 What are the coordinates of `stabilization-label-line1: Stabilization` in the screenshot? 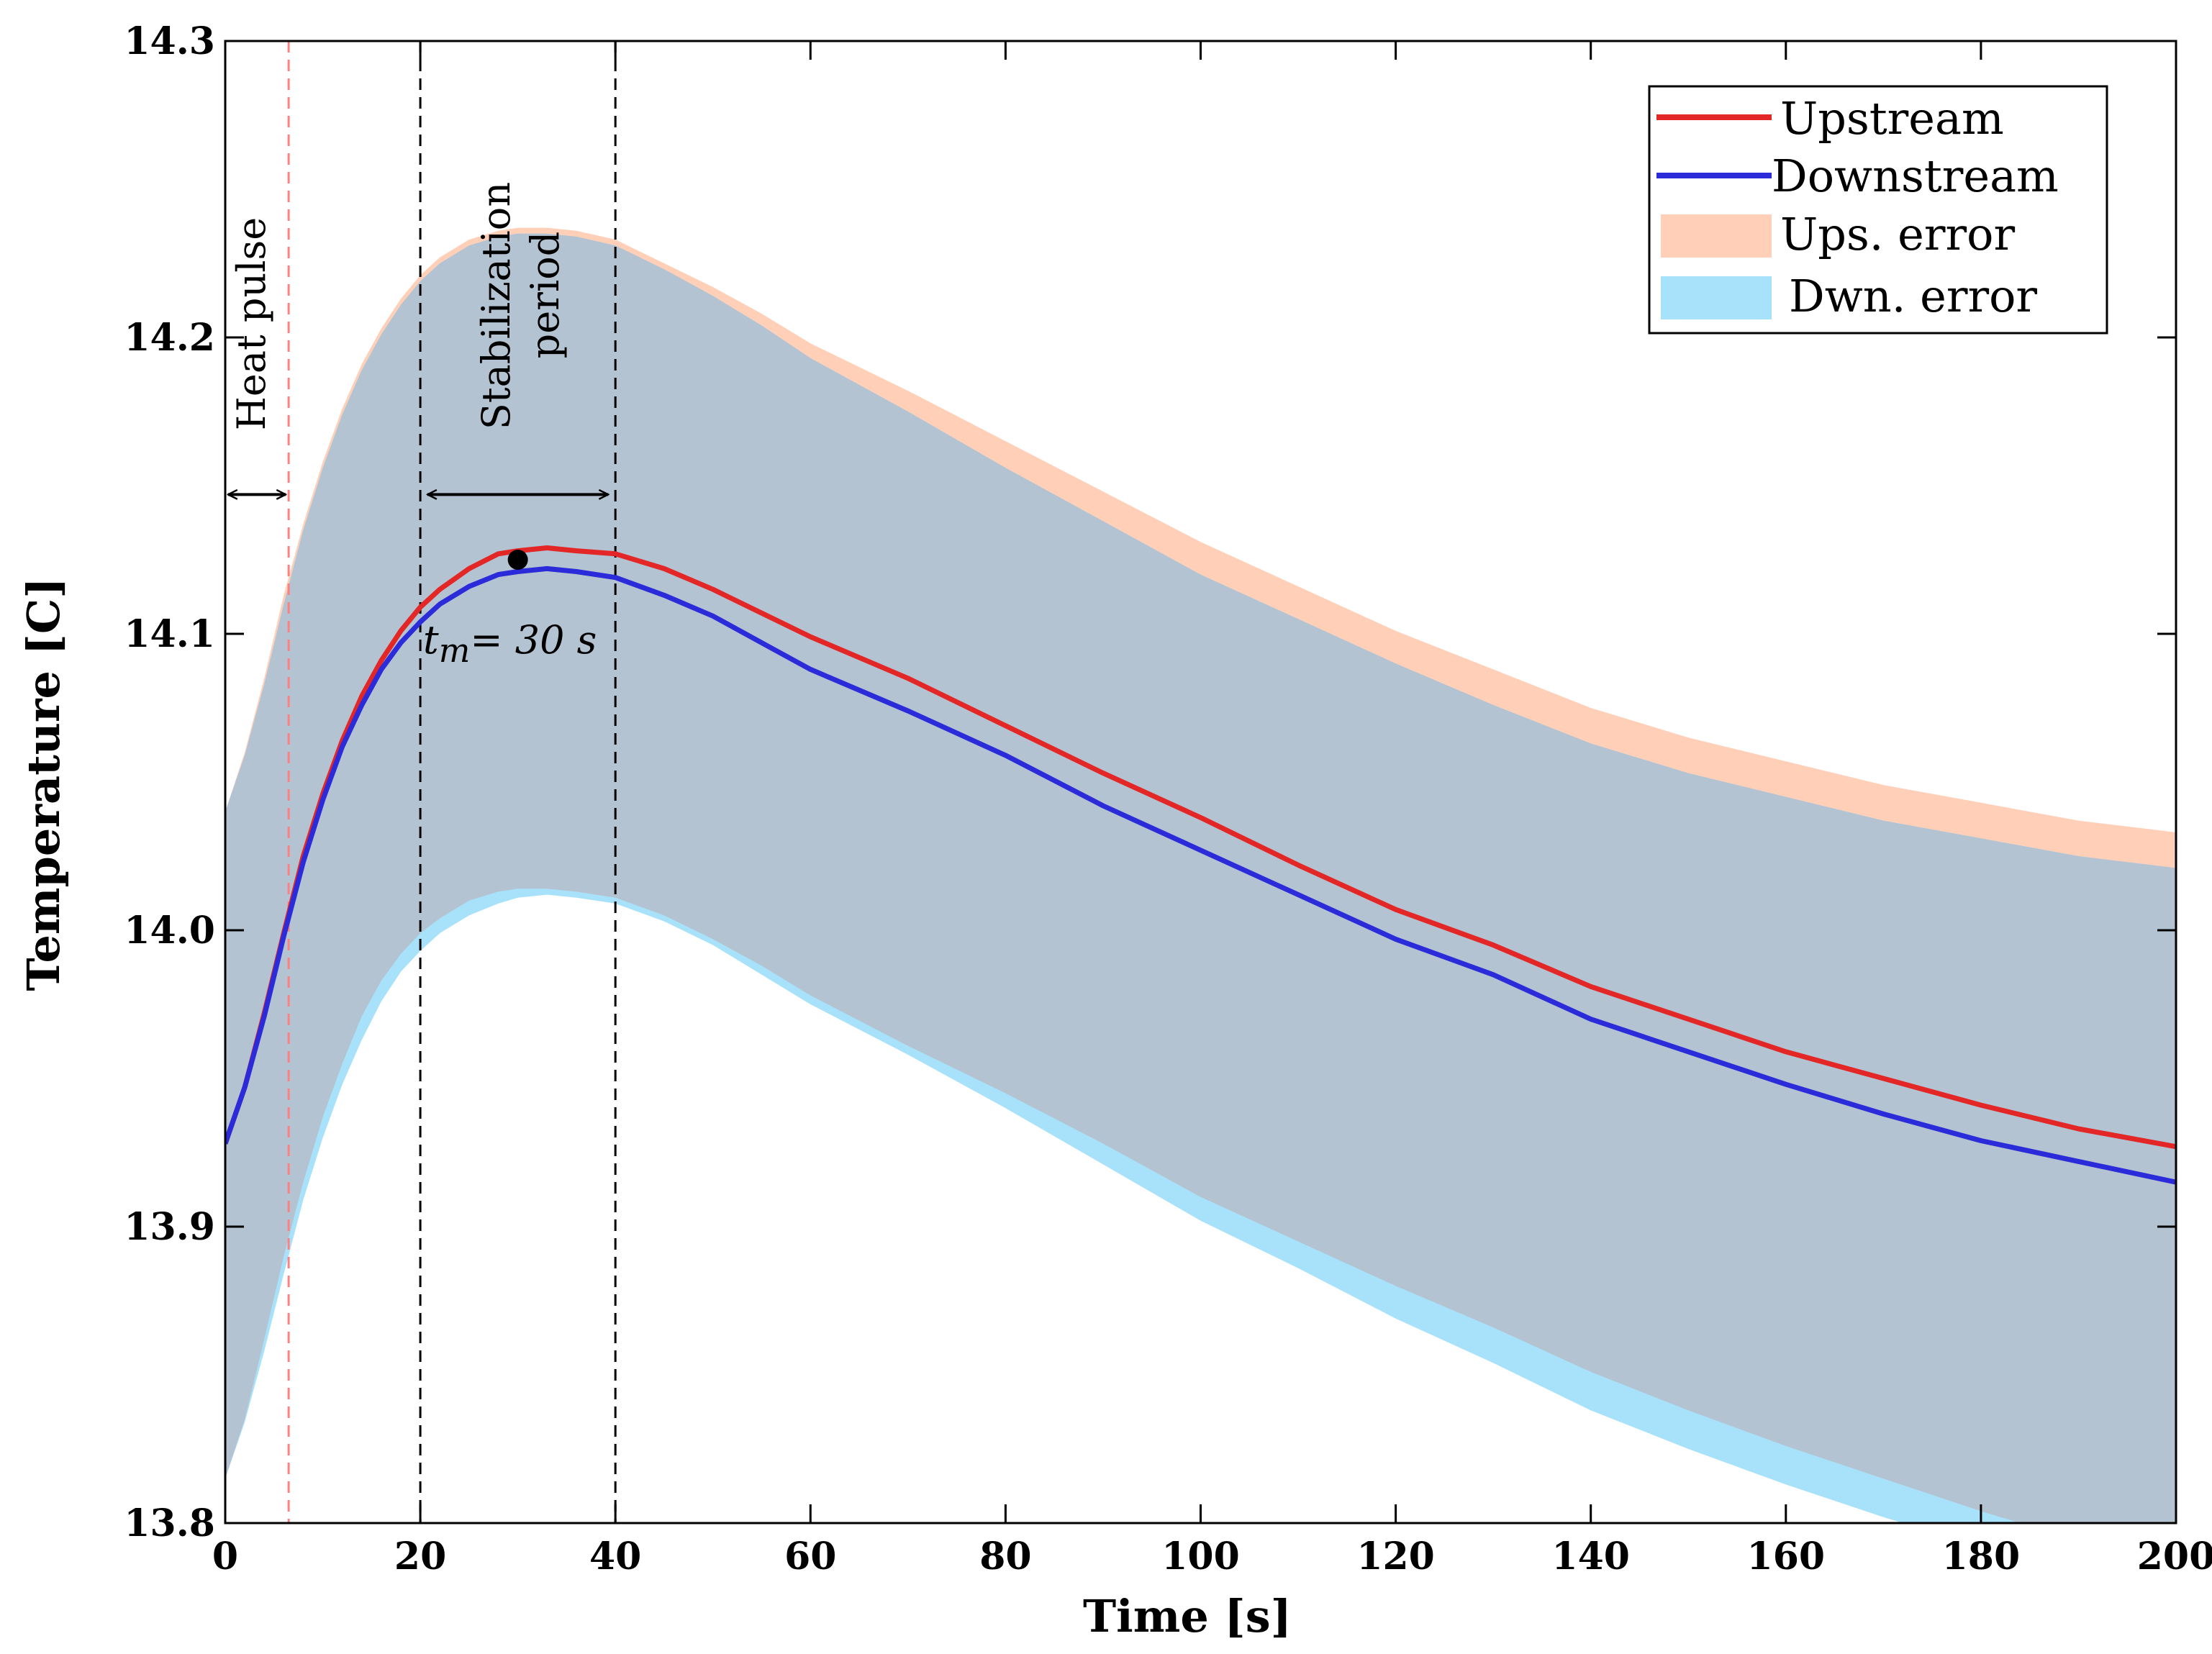 It's located at (496, 306).